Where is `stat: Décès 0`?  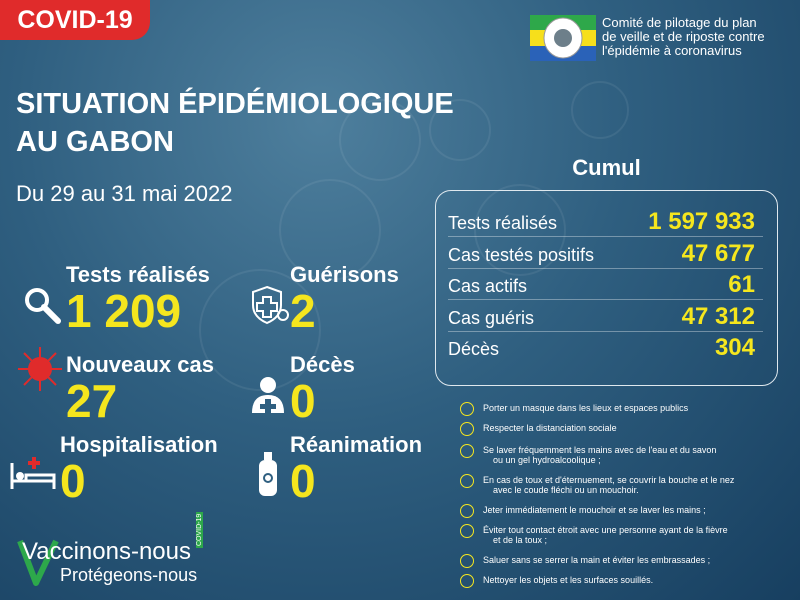 stat: Décès 0 is located at coordinates (322, 388).